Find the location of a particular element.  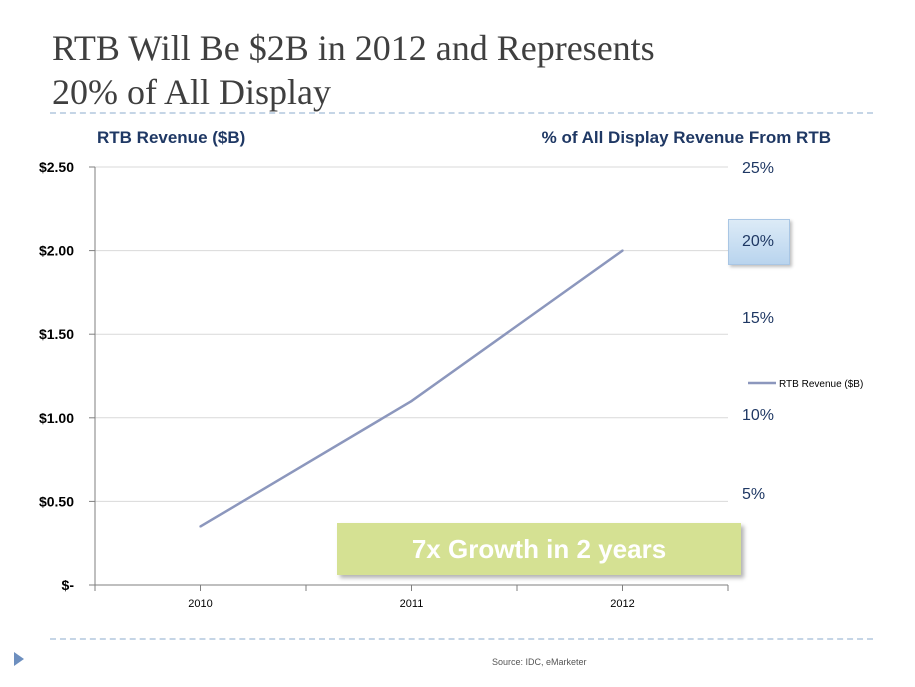

left-axis-header: RTB Revenue ($B) is located at coordinates (171, 137).